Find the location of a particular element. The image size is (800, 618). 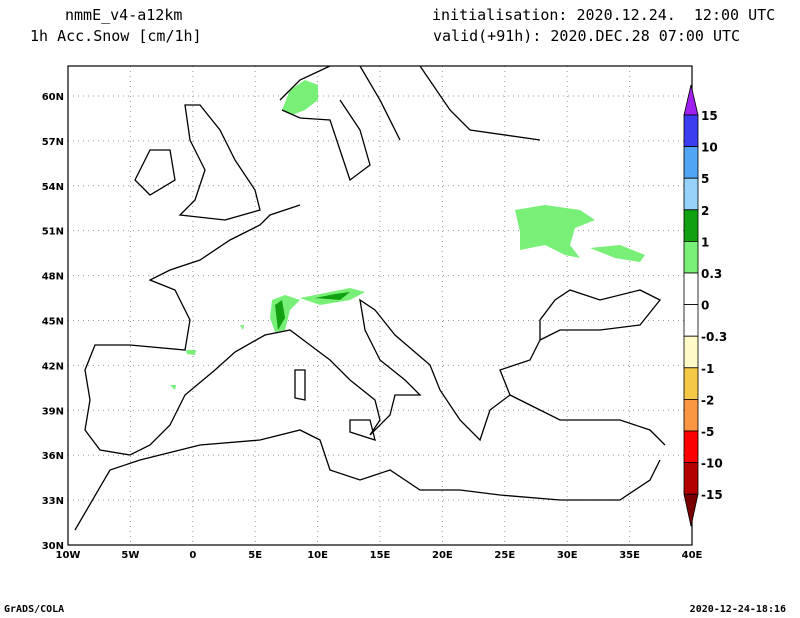

colorbar-label: 10 is located at coordinates (709, 148).